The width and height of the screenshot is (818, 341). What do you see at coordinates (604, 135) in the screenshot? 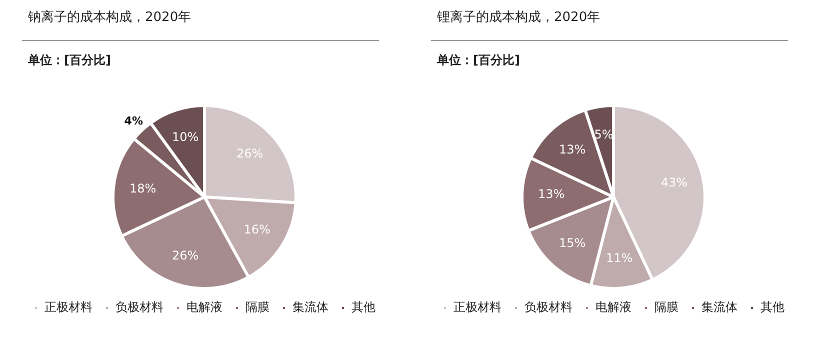
I see `data-label: 5%` at bounding box center [604, 135].